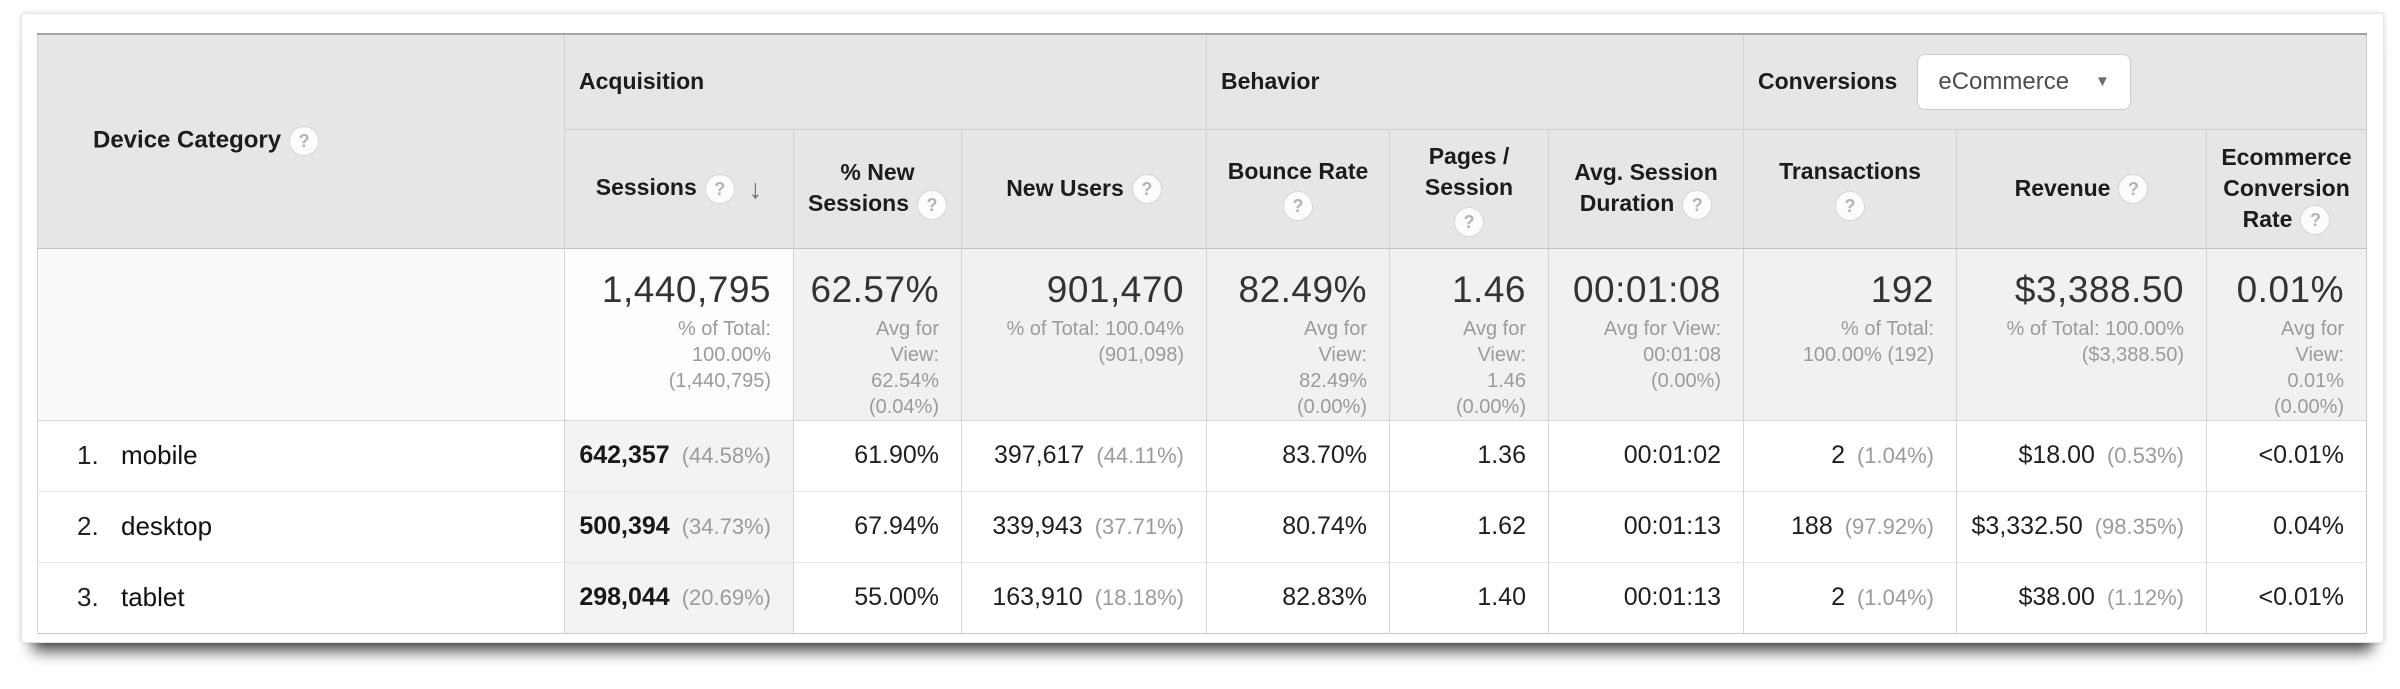 The height and width of the screenshot is (689, 2400). I want to click on ecommerce-conversion-rate-cell: 0.04%, so click(2286, 527).